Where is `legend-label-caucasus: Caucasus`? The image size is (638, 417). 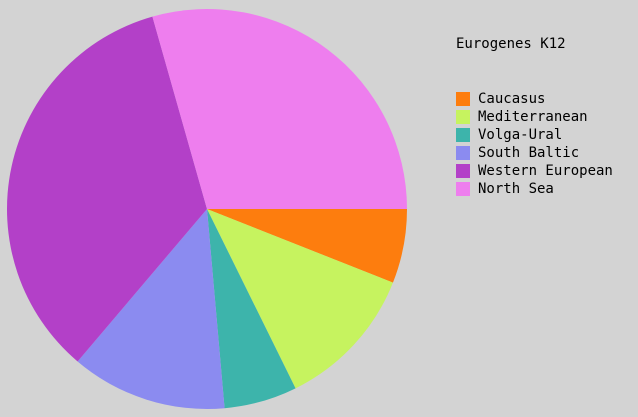
legend-label-caucasus: Caucasus is located at coordinates (512, 99).